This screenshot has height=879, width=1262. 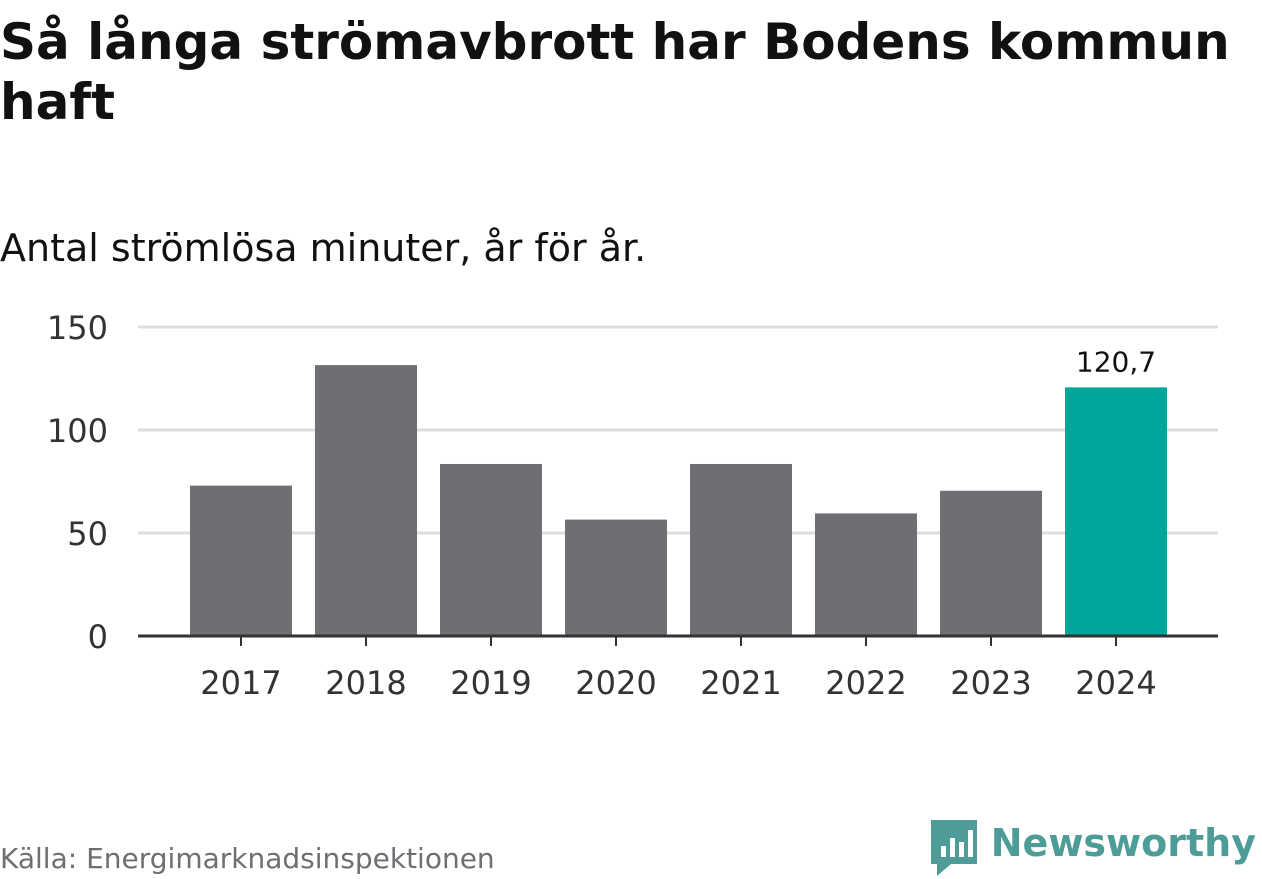 I want to click on x-tick-label: 2021, so click(x=740, y=683).